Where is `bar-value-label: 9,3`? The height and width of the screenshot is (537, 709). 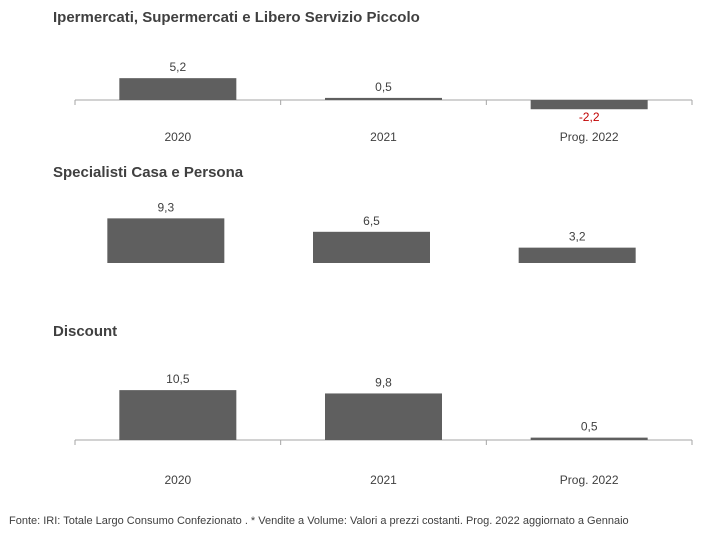 bar-value-label: 9,3 is located at coordinates (165, 207).